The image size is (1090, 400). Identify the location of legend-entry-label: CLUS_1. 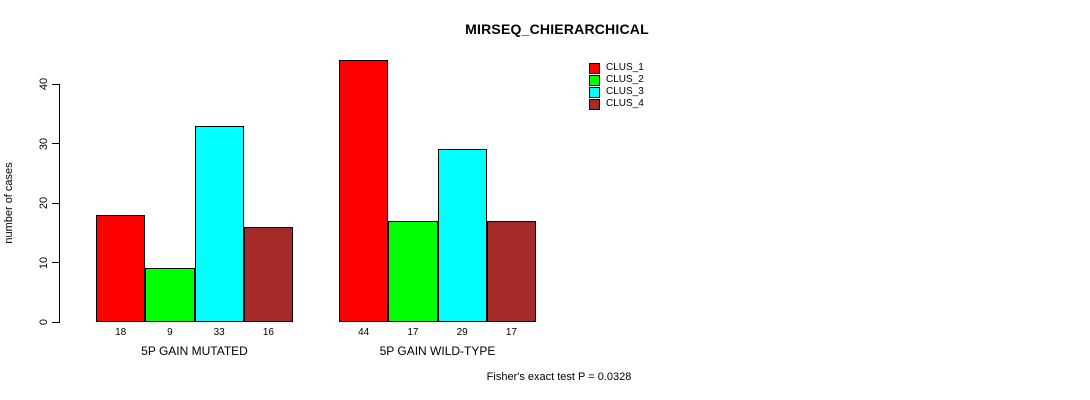
(625, 67).